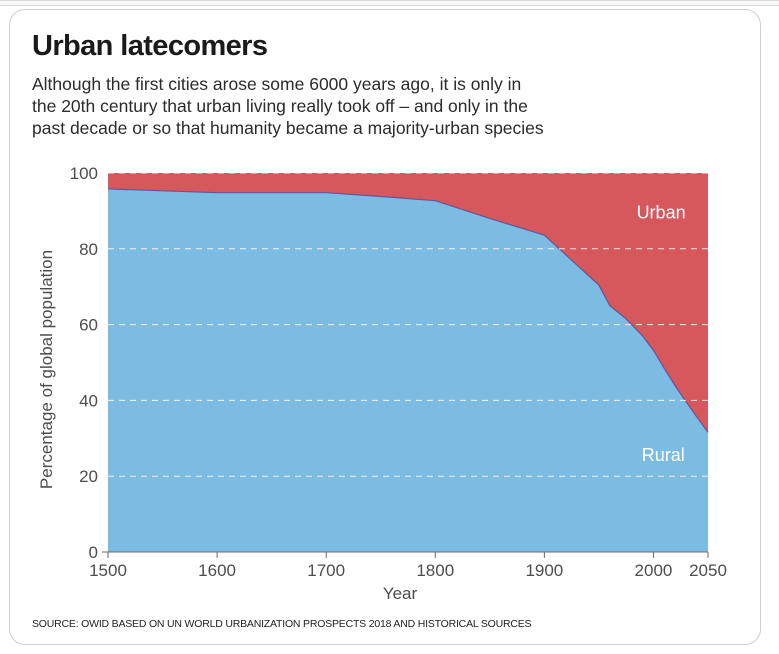  What do you see at coordinates (46, 369) in the screenshot?
I see `y-axis-title: Percentage of global population` at bounding box center [46, 369].